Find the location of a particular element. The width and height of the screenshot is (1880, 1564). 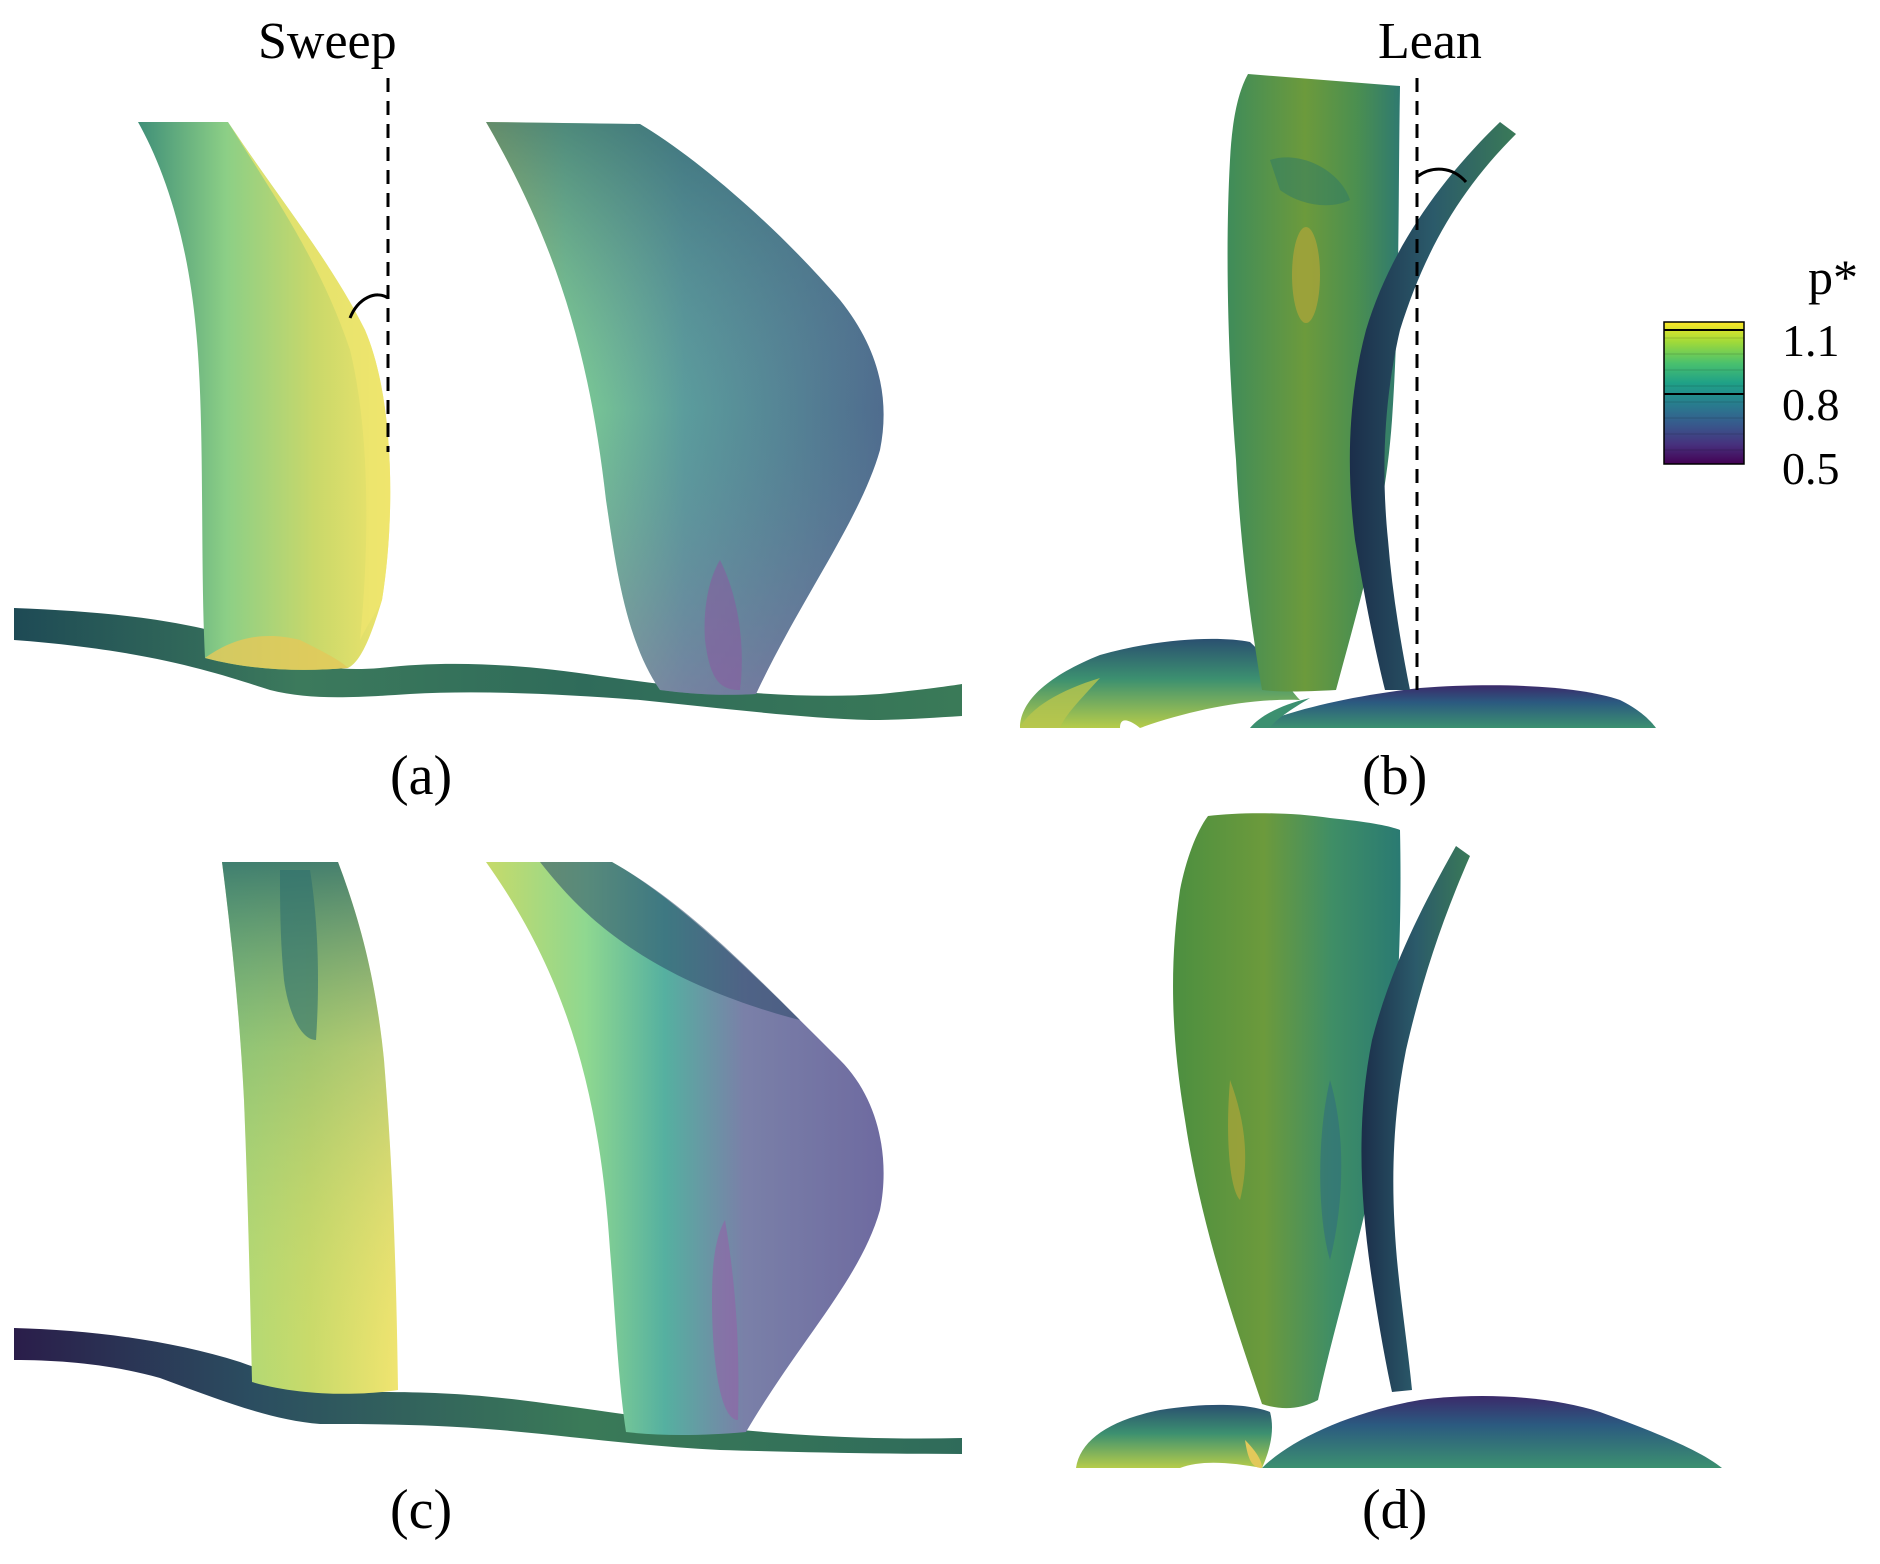

panel-b-base-left is located at coordinates (1160, 683).